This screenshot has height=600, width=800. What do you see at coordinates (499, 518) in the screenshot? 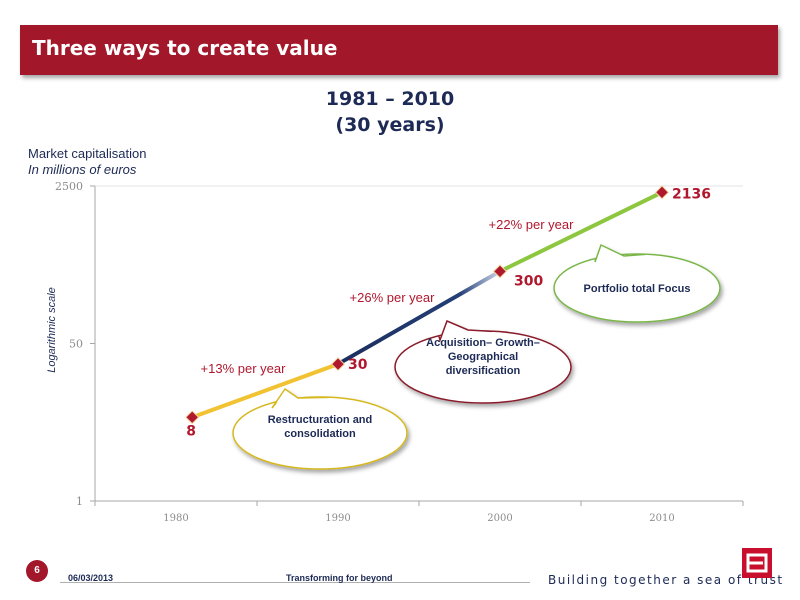
I see `x-tick-label: 2000` at bounding box center [499, 518].